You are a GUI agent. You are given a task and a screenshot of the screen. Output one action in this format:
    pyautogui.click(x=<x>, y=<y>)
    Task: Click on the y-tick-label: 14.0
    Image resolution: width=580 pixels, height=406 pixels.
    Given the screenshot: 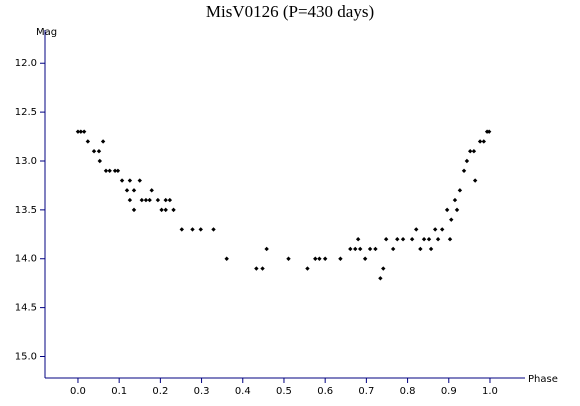 What is the action you would take?
    pyautogui.click(x=26, y=259)
    